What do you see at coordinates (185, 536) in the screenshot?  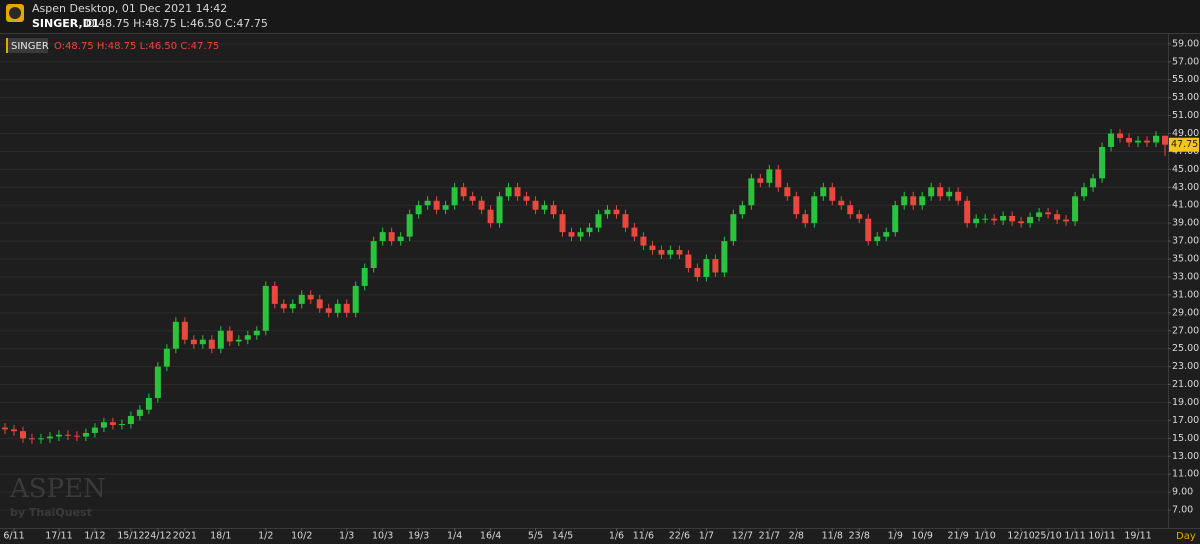 I see `x-tick-label: 2021` at bounding box center [185, 536].